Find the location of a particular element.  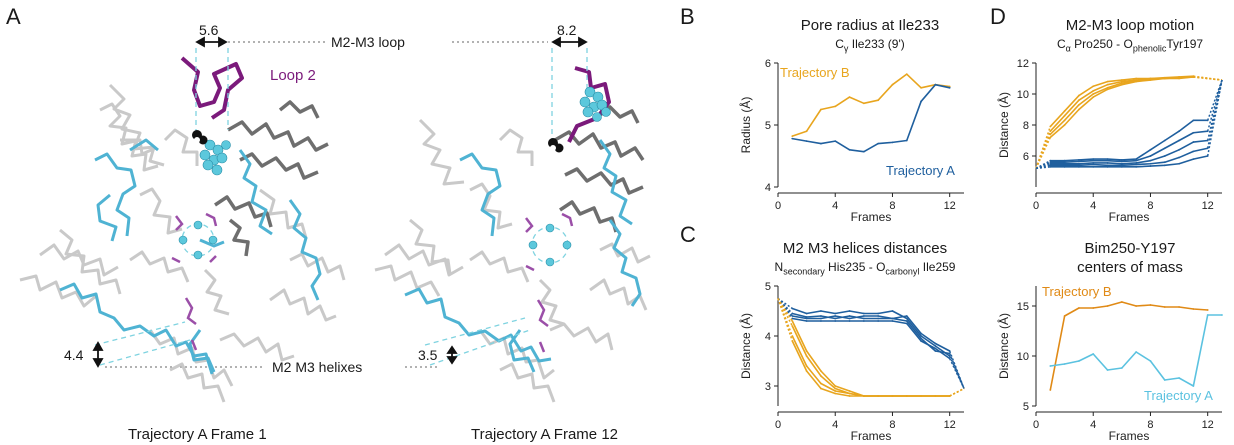

caption-frame1: Trajectory A Frame 1 is located at coordinates (197, 434).